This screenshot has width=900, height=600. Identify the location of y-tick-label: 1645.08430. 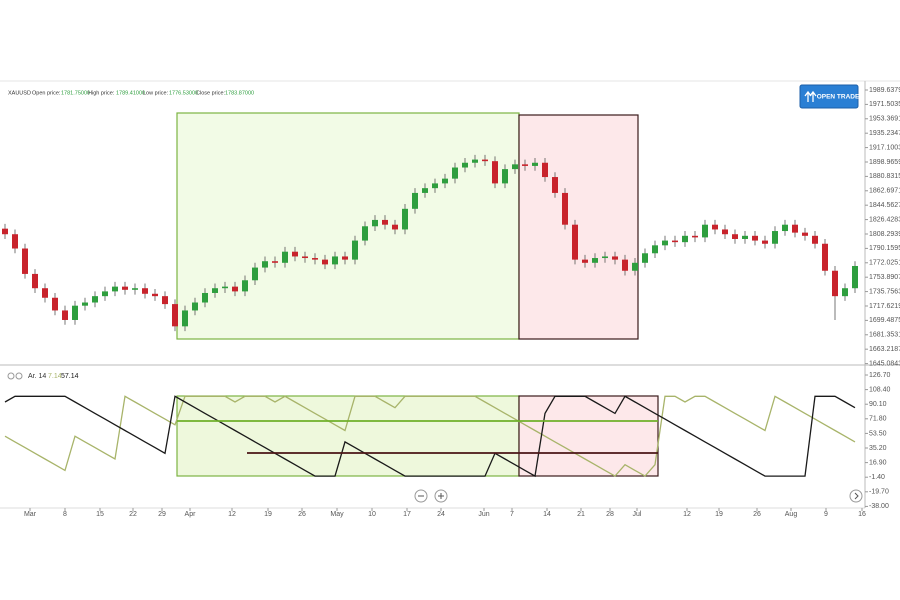
(884, 363).